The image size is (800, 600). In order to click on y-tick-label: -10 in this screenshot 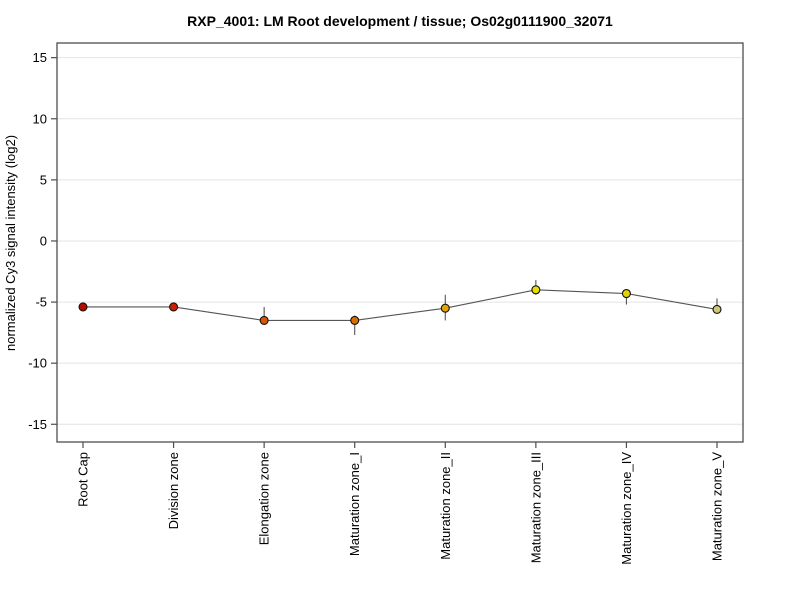, I will do `click(37, 363)`.